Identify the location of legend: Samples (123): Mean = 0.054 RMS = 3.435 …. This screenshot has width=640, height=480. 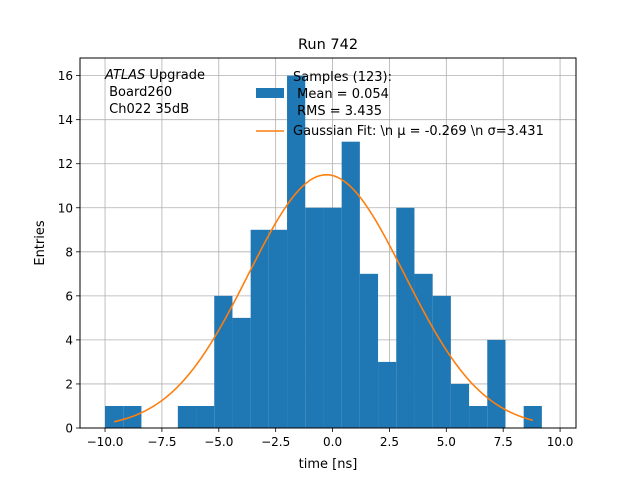
(400, 104).